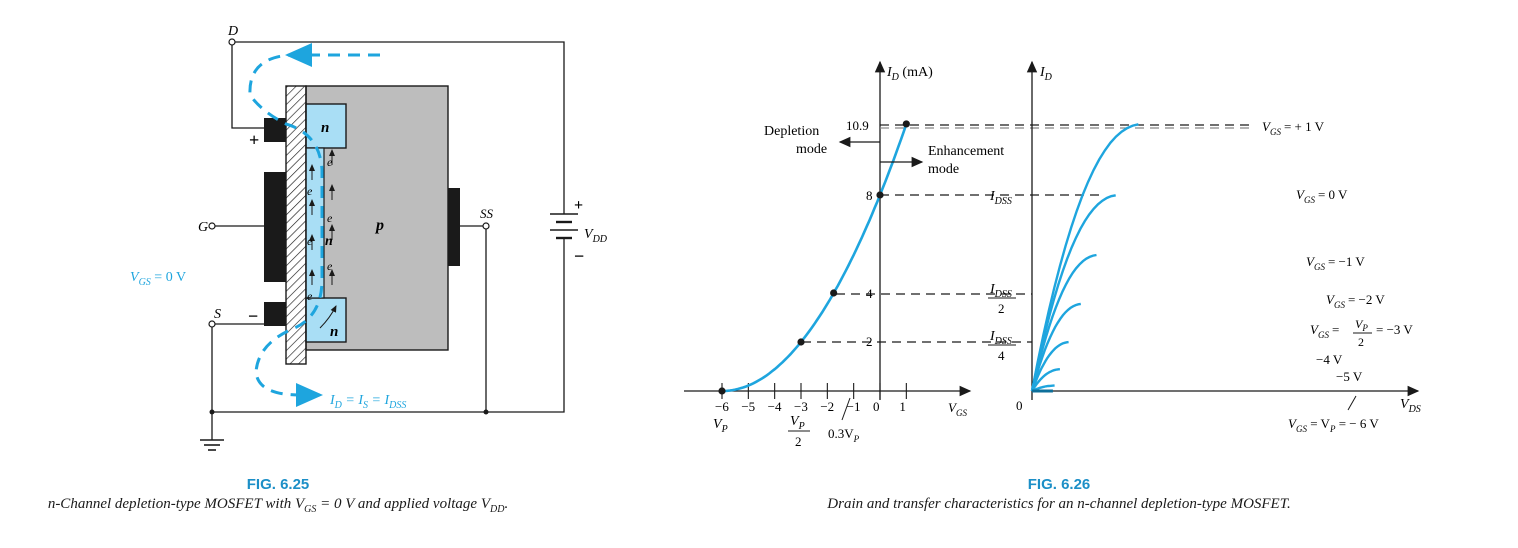 The image size is (1518, 548). What do you see at coordinates (1333, 425) in the screenshot?
I see `curve-label-minus6: VGS = VP = − 6 V` at bounding box center [1333, 425].